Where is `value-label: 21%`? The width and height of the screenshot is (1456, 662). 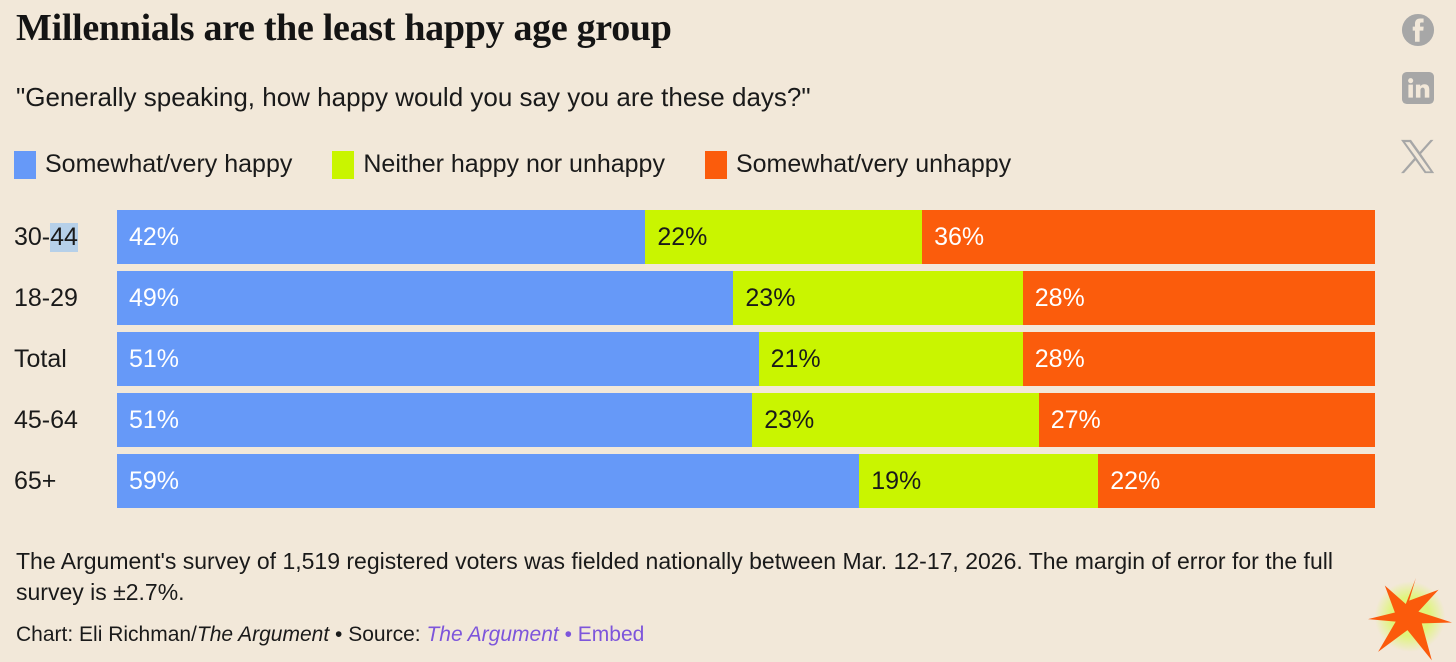 value-label: 21% is located at coordinates (795, 358).